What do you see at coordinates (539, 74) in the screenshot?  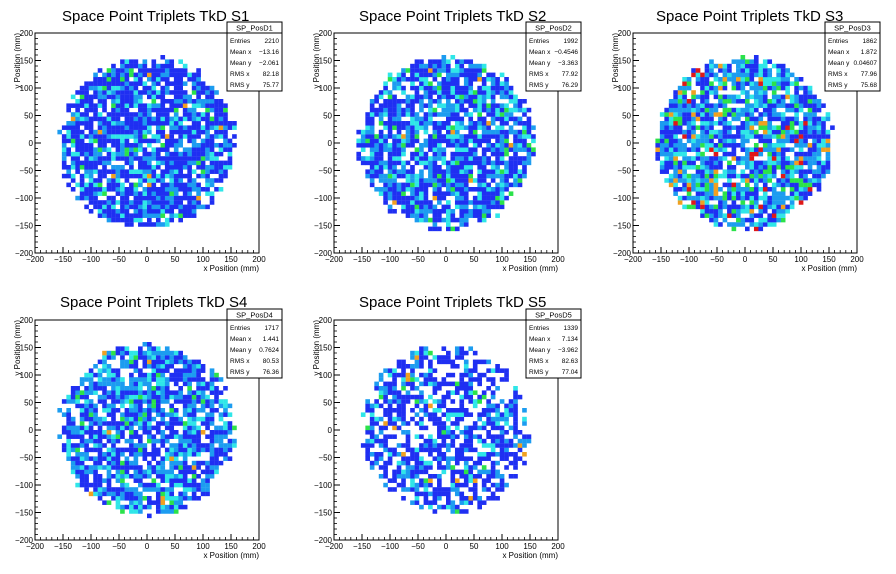 I see `stats-label-rms-x: RMS x` at bounding box center [539, 74].